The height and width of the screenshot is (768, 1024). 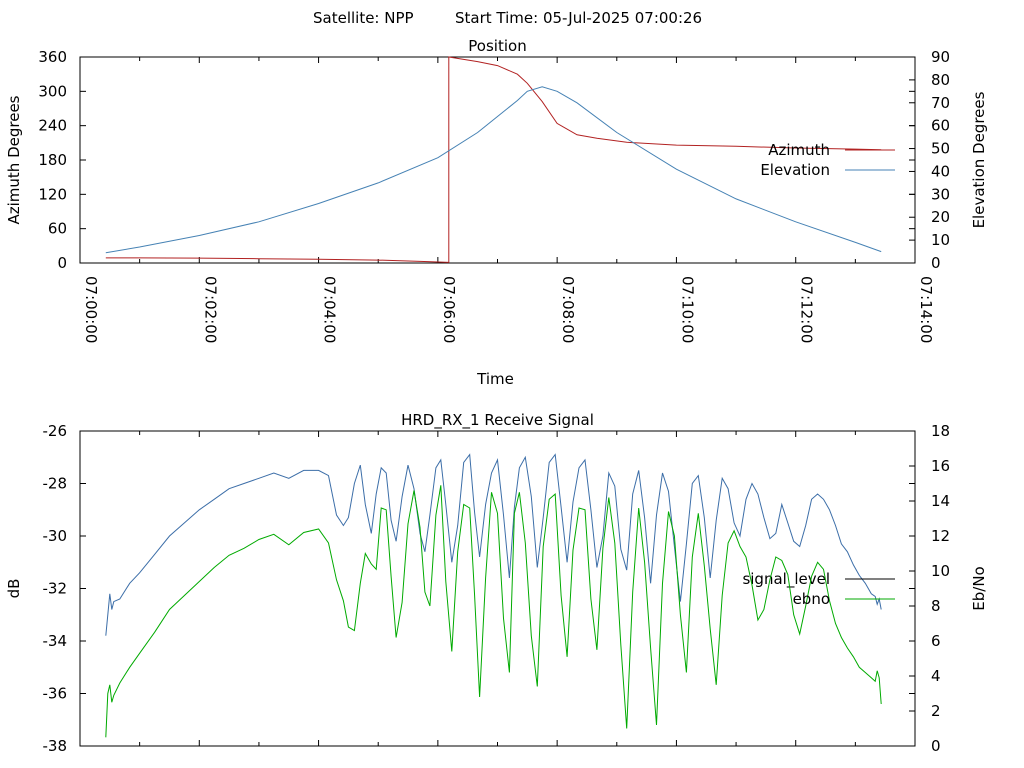 I want to click on y-tick-label: -36, so click(x=55, y=694).